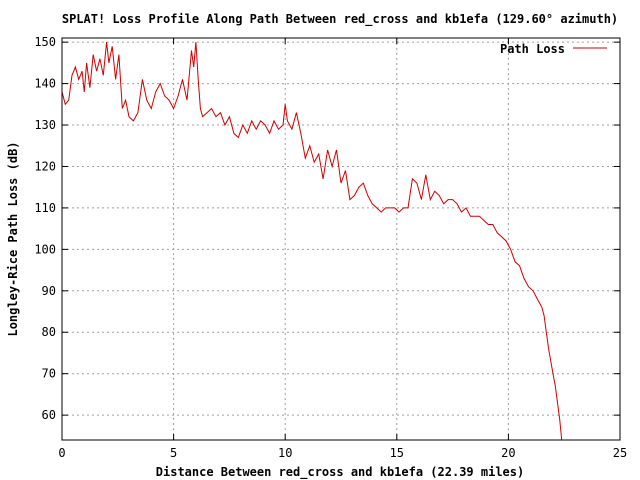 This screenshot has width=640, height=480. Describe the element at coordinates (397, 453) in the screenshot. I see `x-tick-label: 15` at that location.